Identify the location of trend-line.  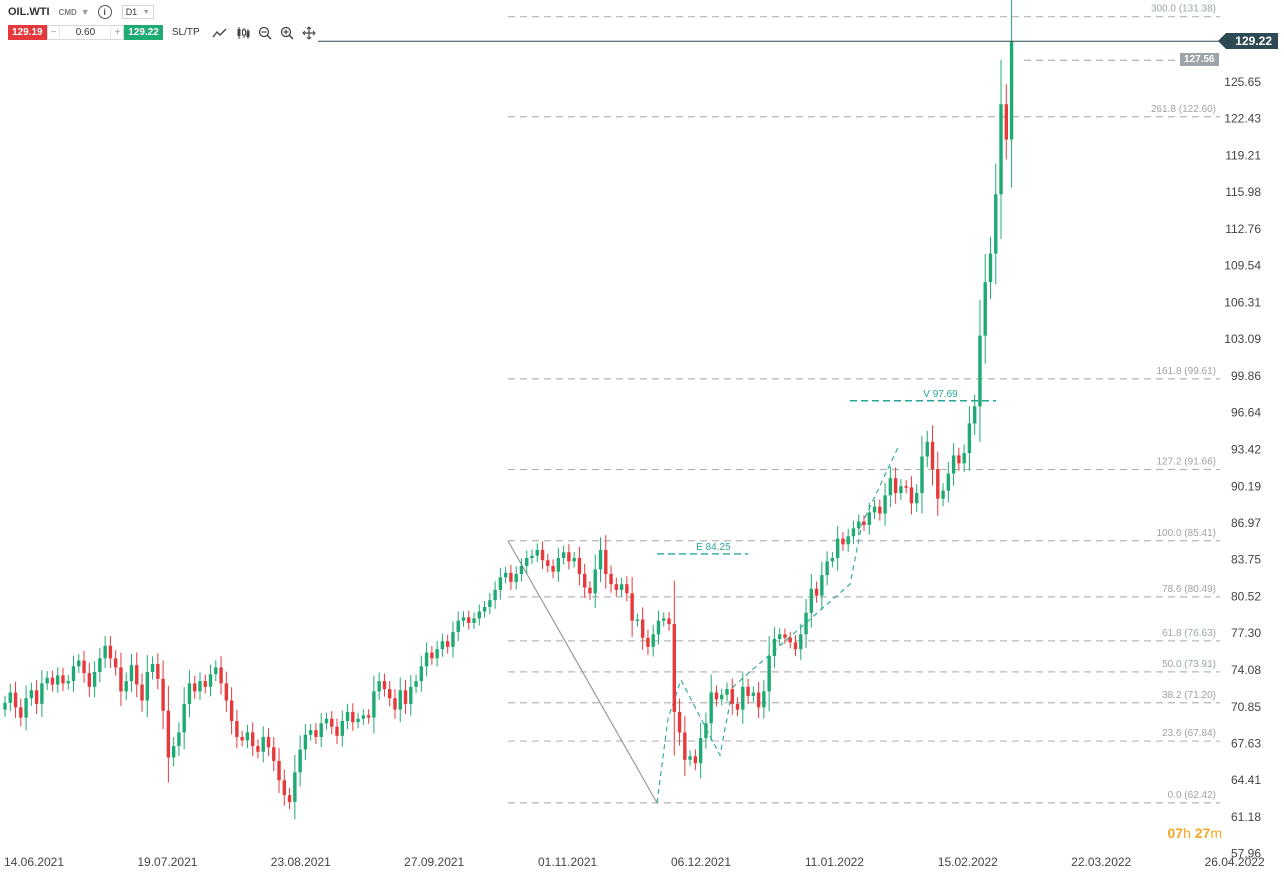
(582, 672).